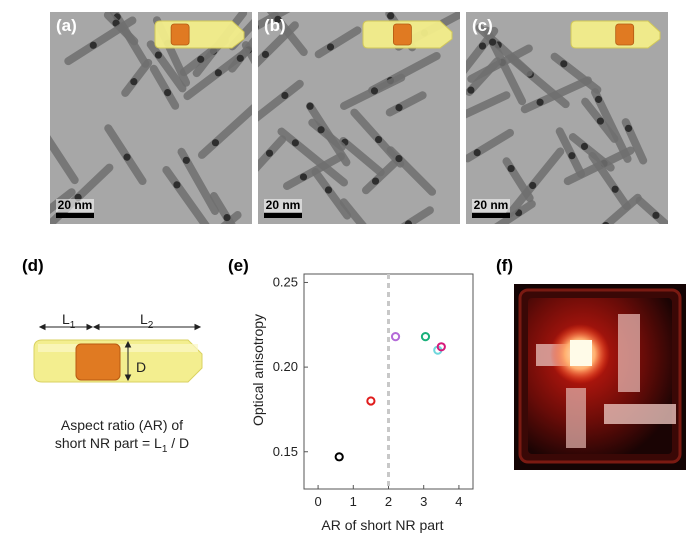 The height and width of the screenshot is (545, 700). I want to click on panel-label-c: (c), so click(482, 25).